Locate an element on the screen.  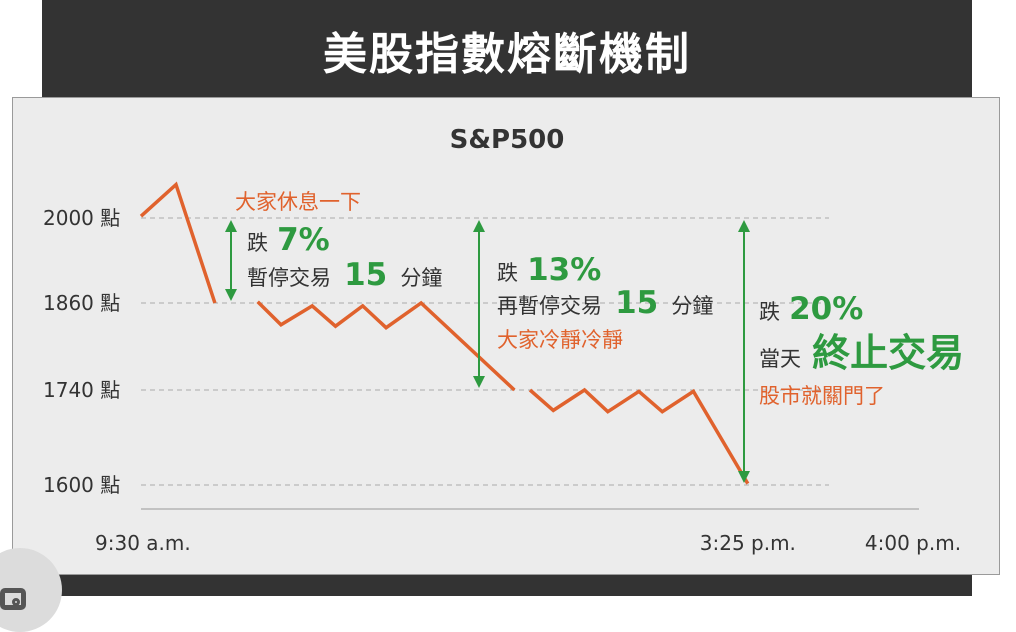
stage3-drop: 跌 20% is located at coordinates (811, 309).